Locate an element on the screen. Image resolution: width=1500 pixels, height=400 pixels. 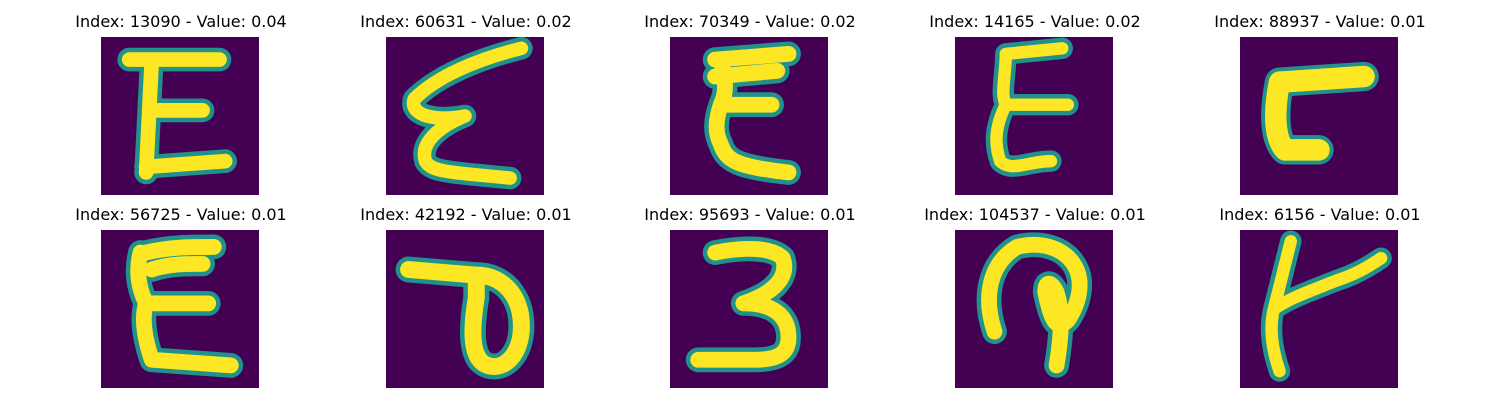
glyph-image-p-loop-icon is located at coordinates (1034, 309).